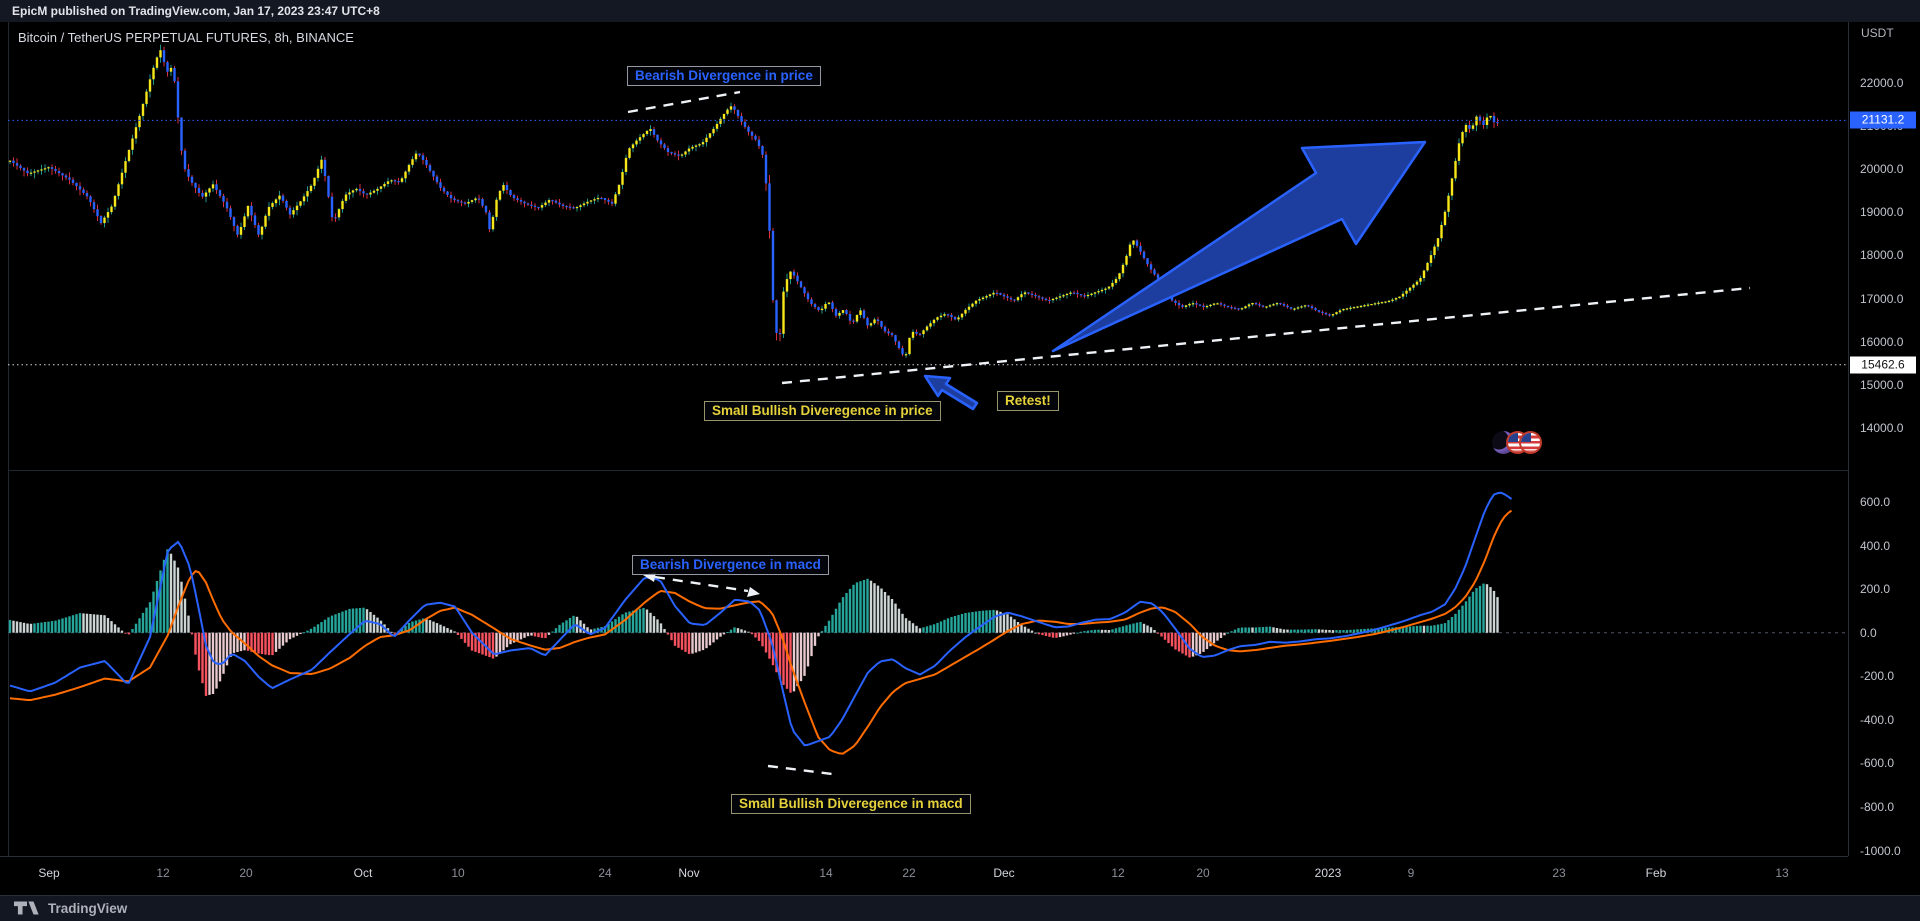 This screenshot has height=921, width=1920. I want to click on time-tick-label: 13, so click(1782, 873).